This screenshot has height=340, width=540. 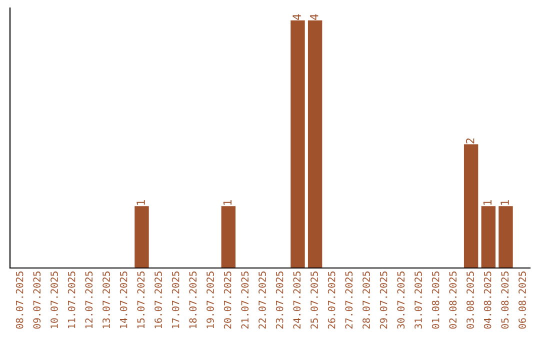 What do you see at coordinates (54, 300) in the screenshot?
I see `x-tick-label: 10.07.2025` at bounding box center [54, 300].